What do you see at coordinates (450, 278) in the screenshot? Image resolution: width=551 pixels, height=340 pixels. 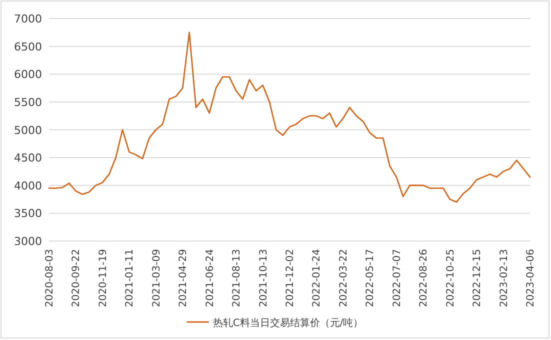 I see `x-tick-label: 2022-10-25` at bounding box center [450, 278].